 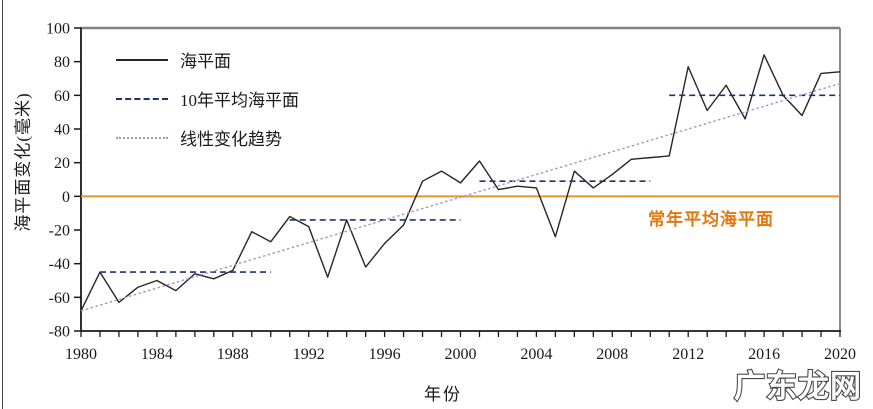 What do you see at coordinates (62, 130) in the screenshot?
I see `svg-text: 40` at bounding box center [62, 130].